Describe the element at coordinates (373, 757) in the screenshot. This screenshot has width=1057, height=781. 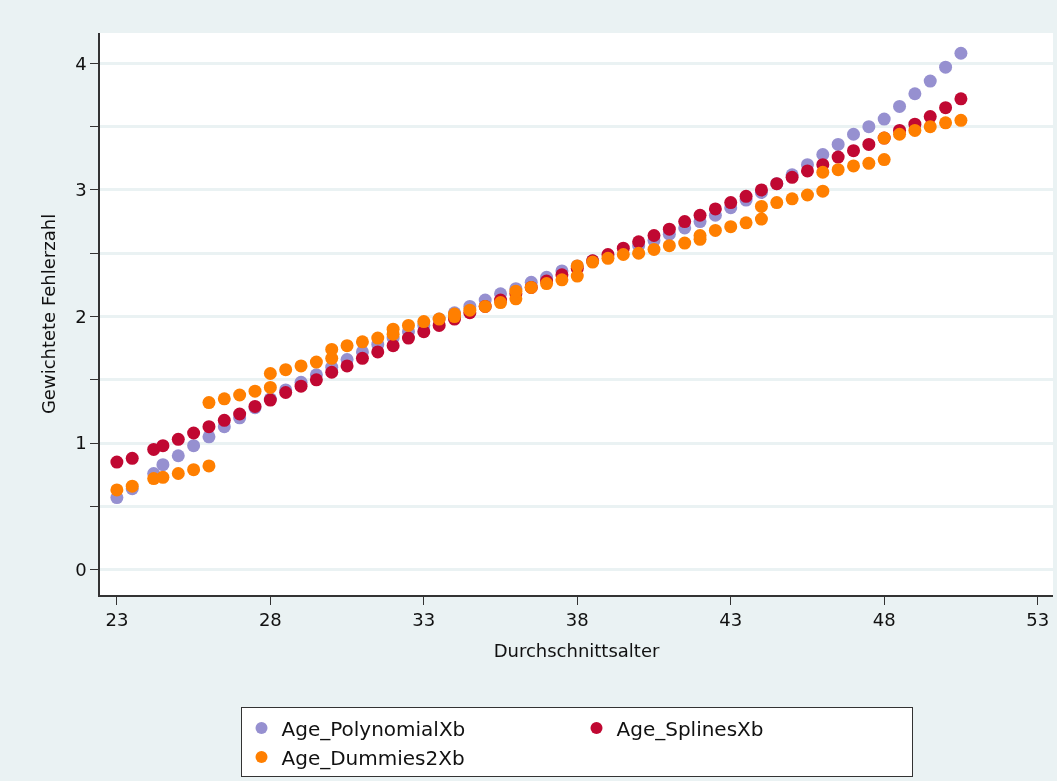
I see `legend-label: Age_Dummies2Xb` at that location.